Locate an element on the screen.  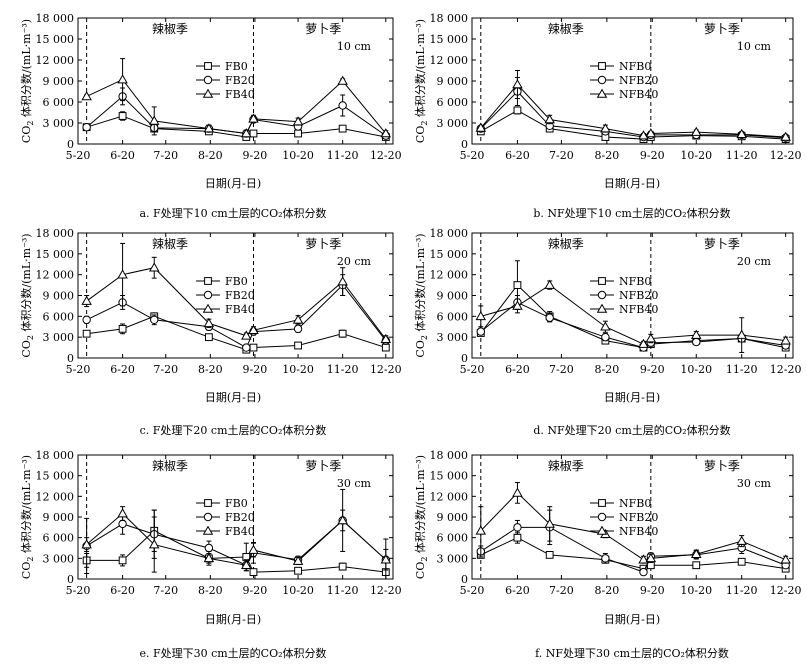
panel-caption: f. NF处理下30 cm土层的CO₂体积分数 is located at coordinates (632, 653).